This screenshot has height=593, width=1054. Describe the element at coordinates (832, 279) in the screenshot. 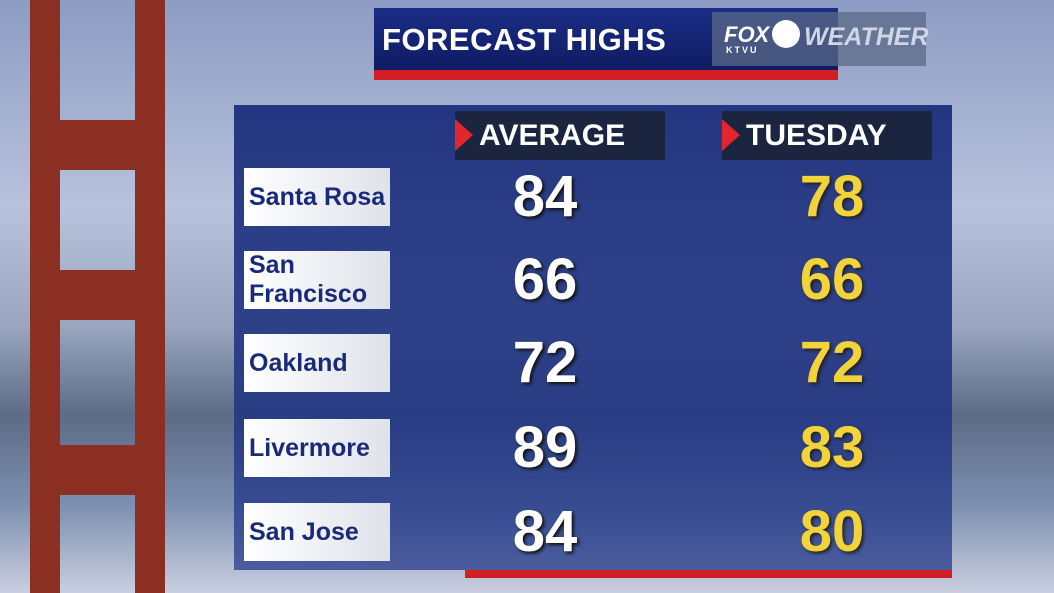

I see `tuesday-value: 66` at that location.